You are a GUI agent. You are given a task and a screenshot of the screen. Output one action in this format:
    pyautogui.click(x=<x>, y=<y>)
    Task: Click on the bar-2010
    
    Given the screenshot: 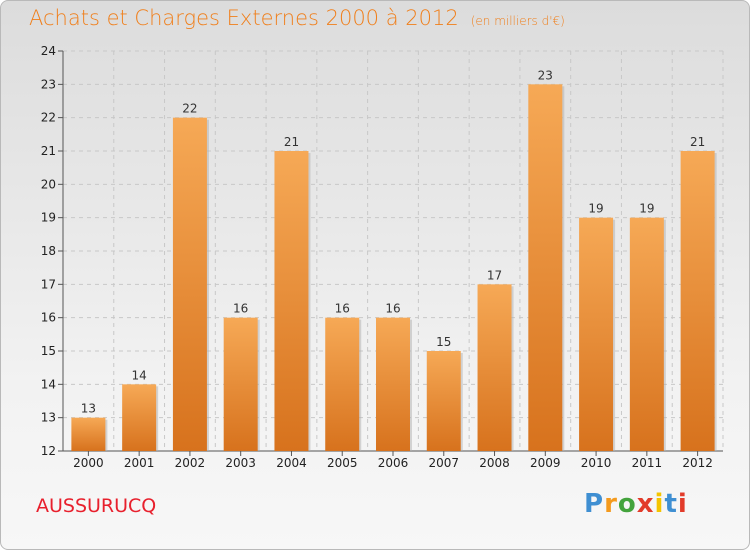 What is the action you would take?
    pyautogui.click(x=596, y=334)
    